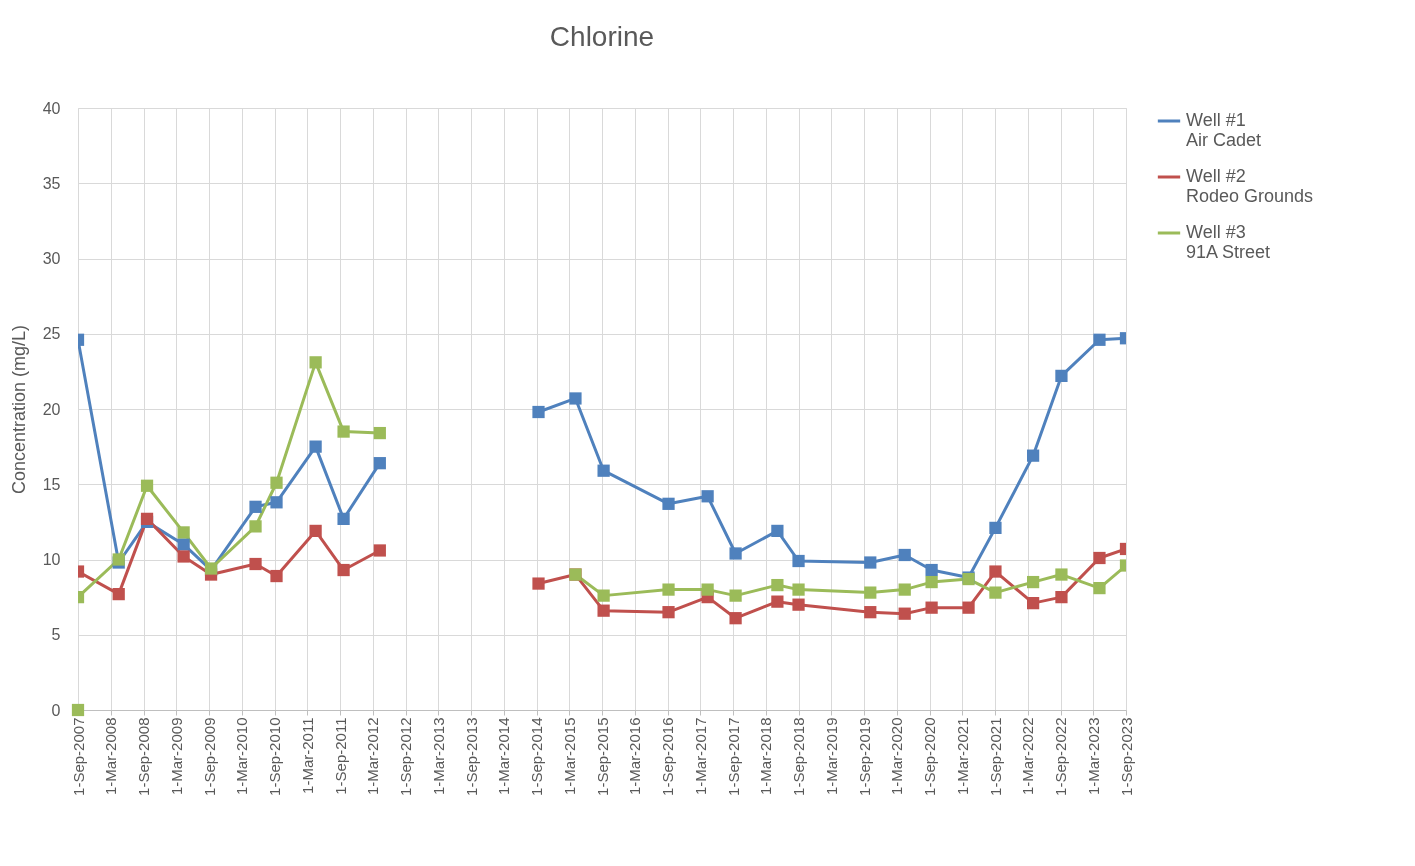  Describe the element at coordinates (1093, 756) in the screenshot. I see `x-tick-label: 1-Mar-2023` at that location.